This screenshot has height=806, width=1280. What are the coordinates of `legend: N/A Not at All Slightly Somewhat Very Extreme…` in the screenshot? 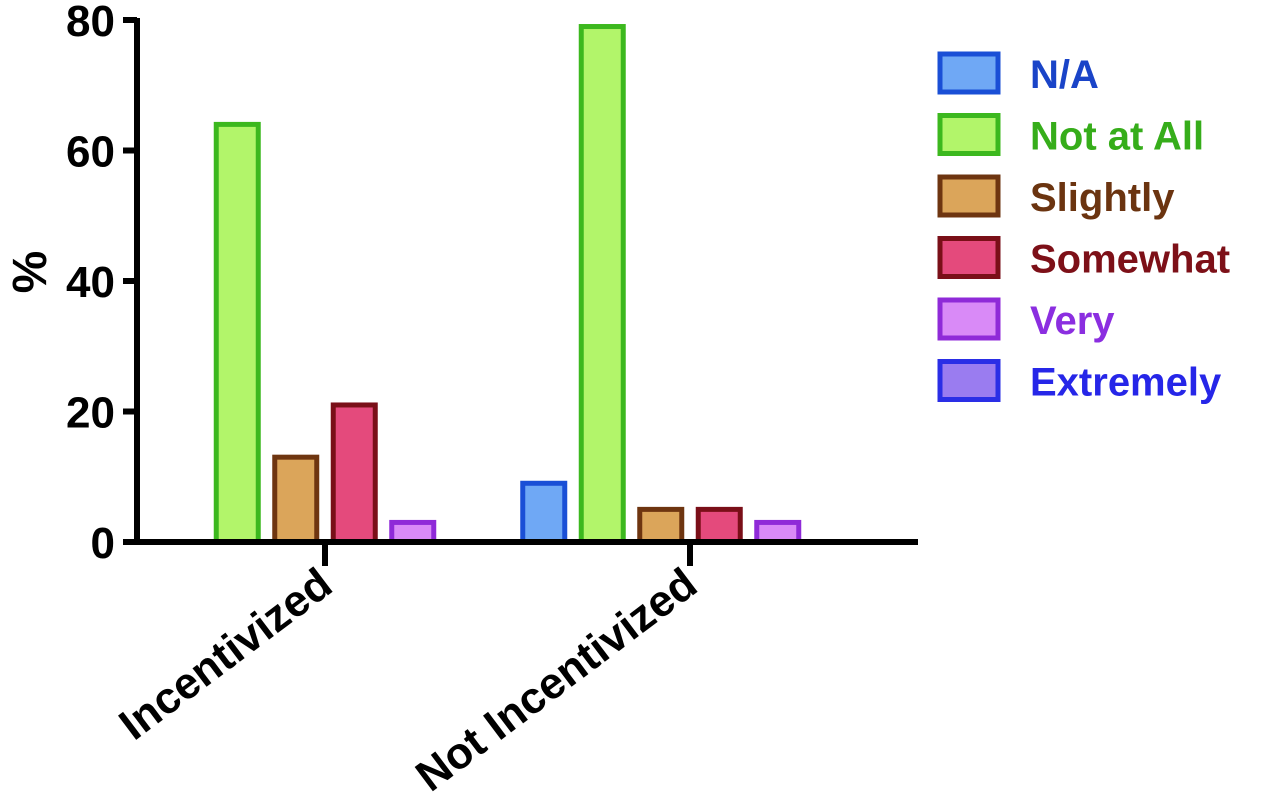 It's located at (1083, 228).